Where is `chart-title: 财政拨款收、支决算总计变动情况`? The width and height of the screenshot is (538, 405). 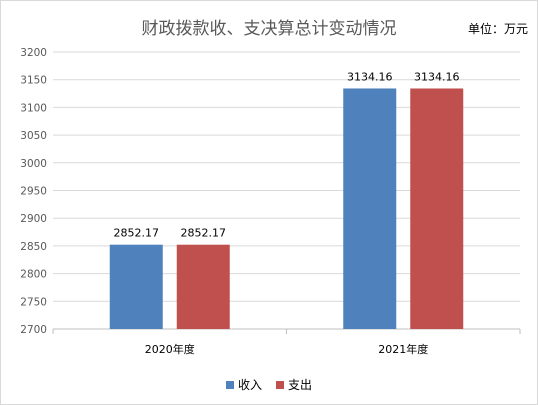
chart-title: 财政拨款收、支决算总计变动情况 is located at coordinates (269, 29).